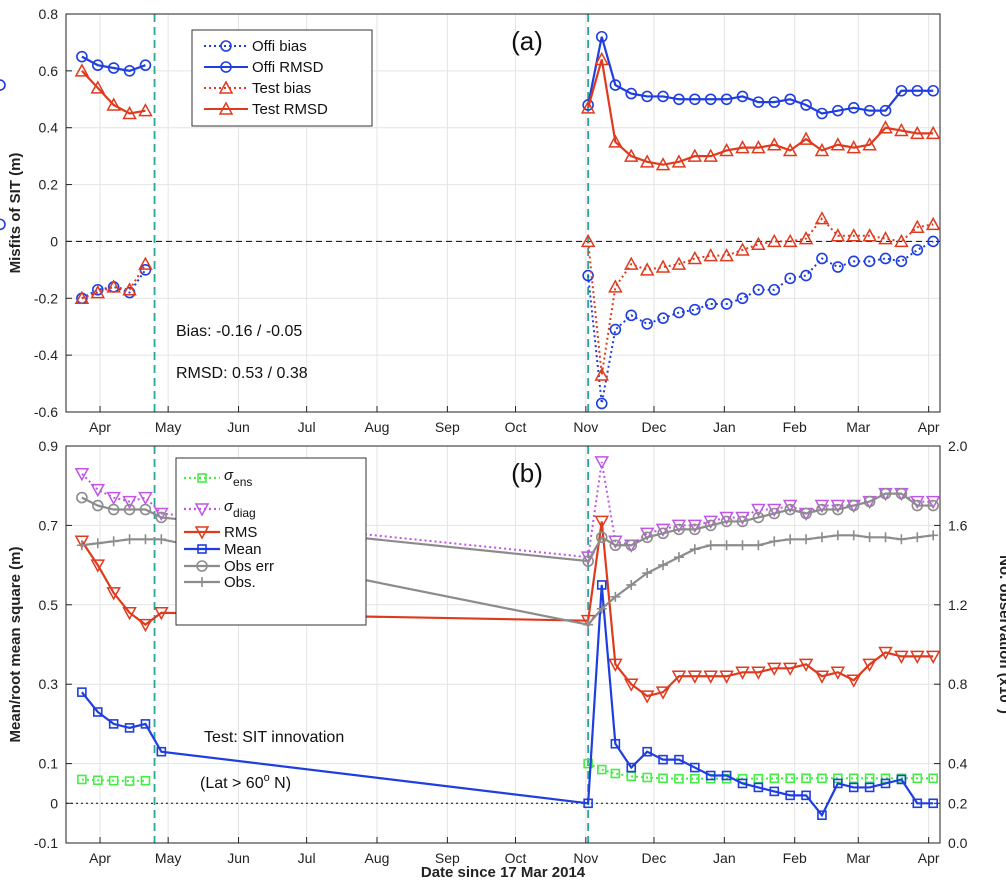 The width and height of the screenshot is (1006, 884). Describe the element at coordinates (958, 843) in the screenshot. I see `y2-tick-label: 0.0` at that location.